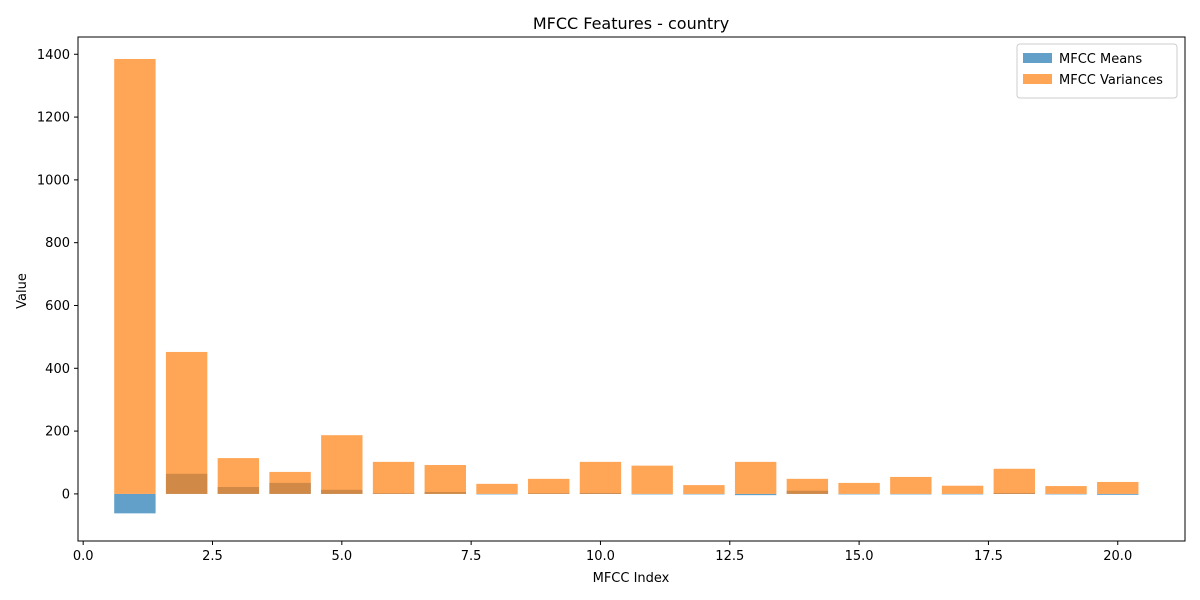  I want to click on y-tick-label: 1400, so click(53, 55).